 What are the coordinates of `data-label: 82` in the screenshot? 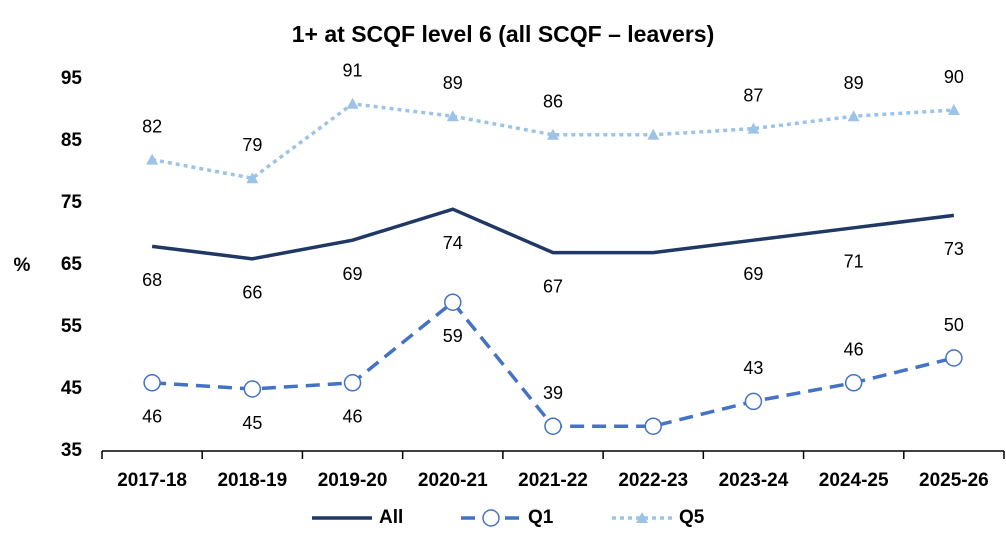 It's located at (152, 126).